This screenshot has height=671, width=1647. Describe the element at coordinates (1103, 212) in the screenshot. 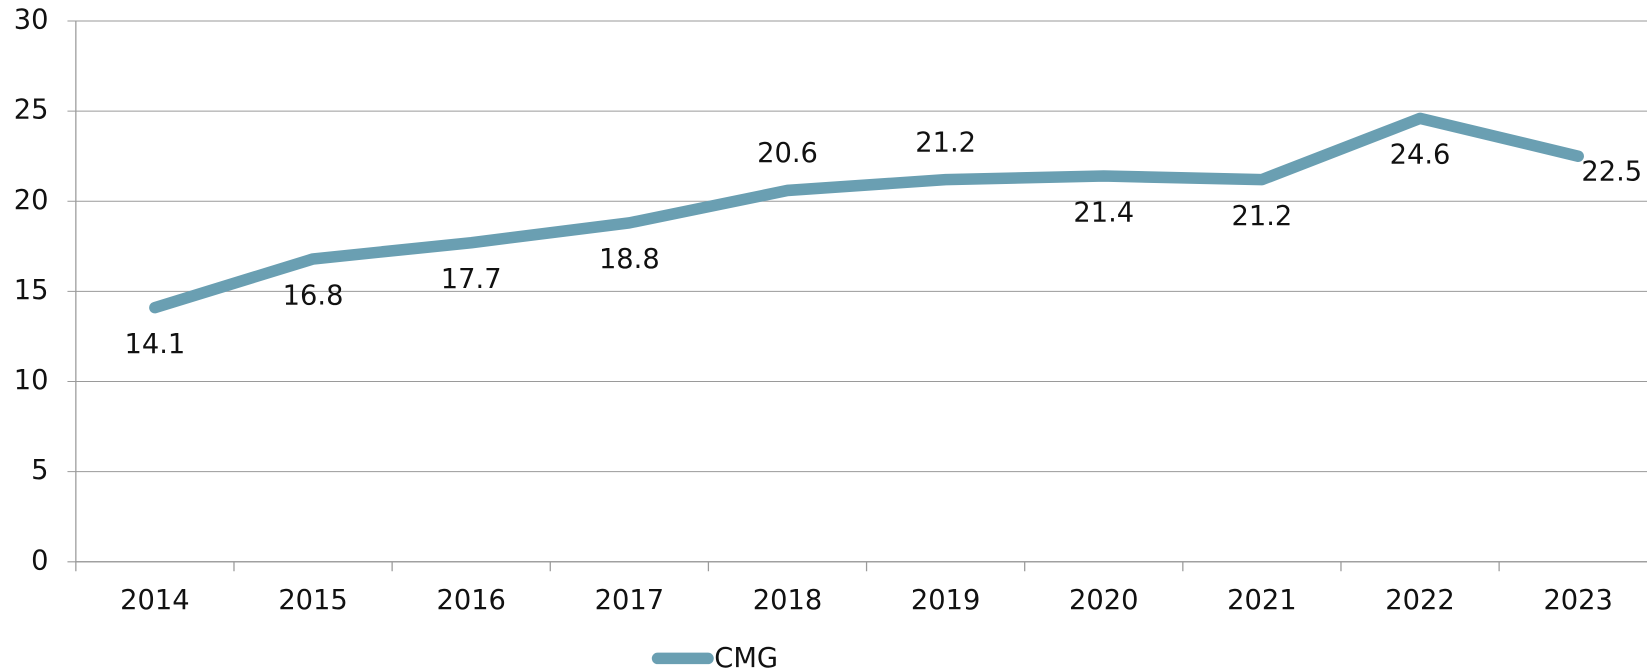

I see `data-label: 21.4` at that location.